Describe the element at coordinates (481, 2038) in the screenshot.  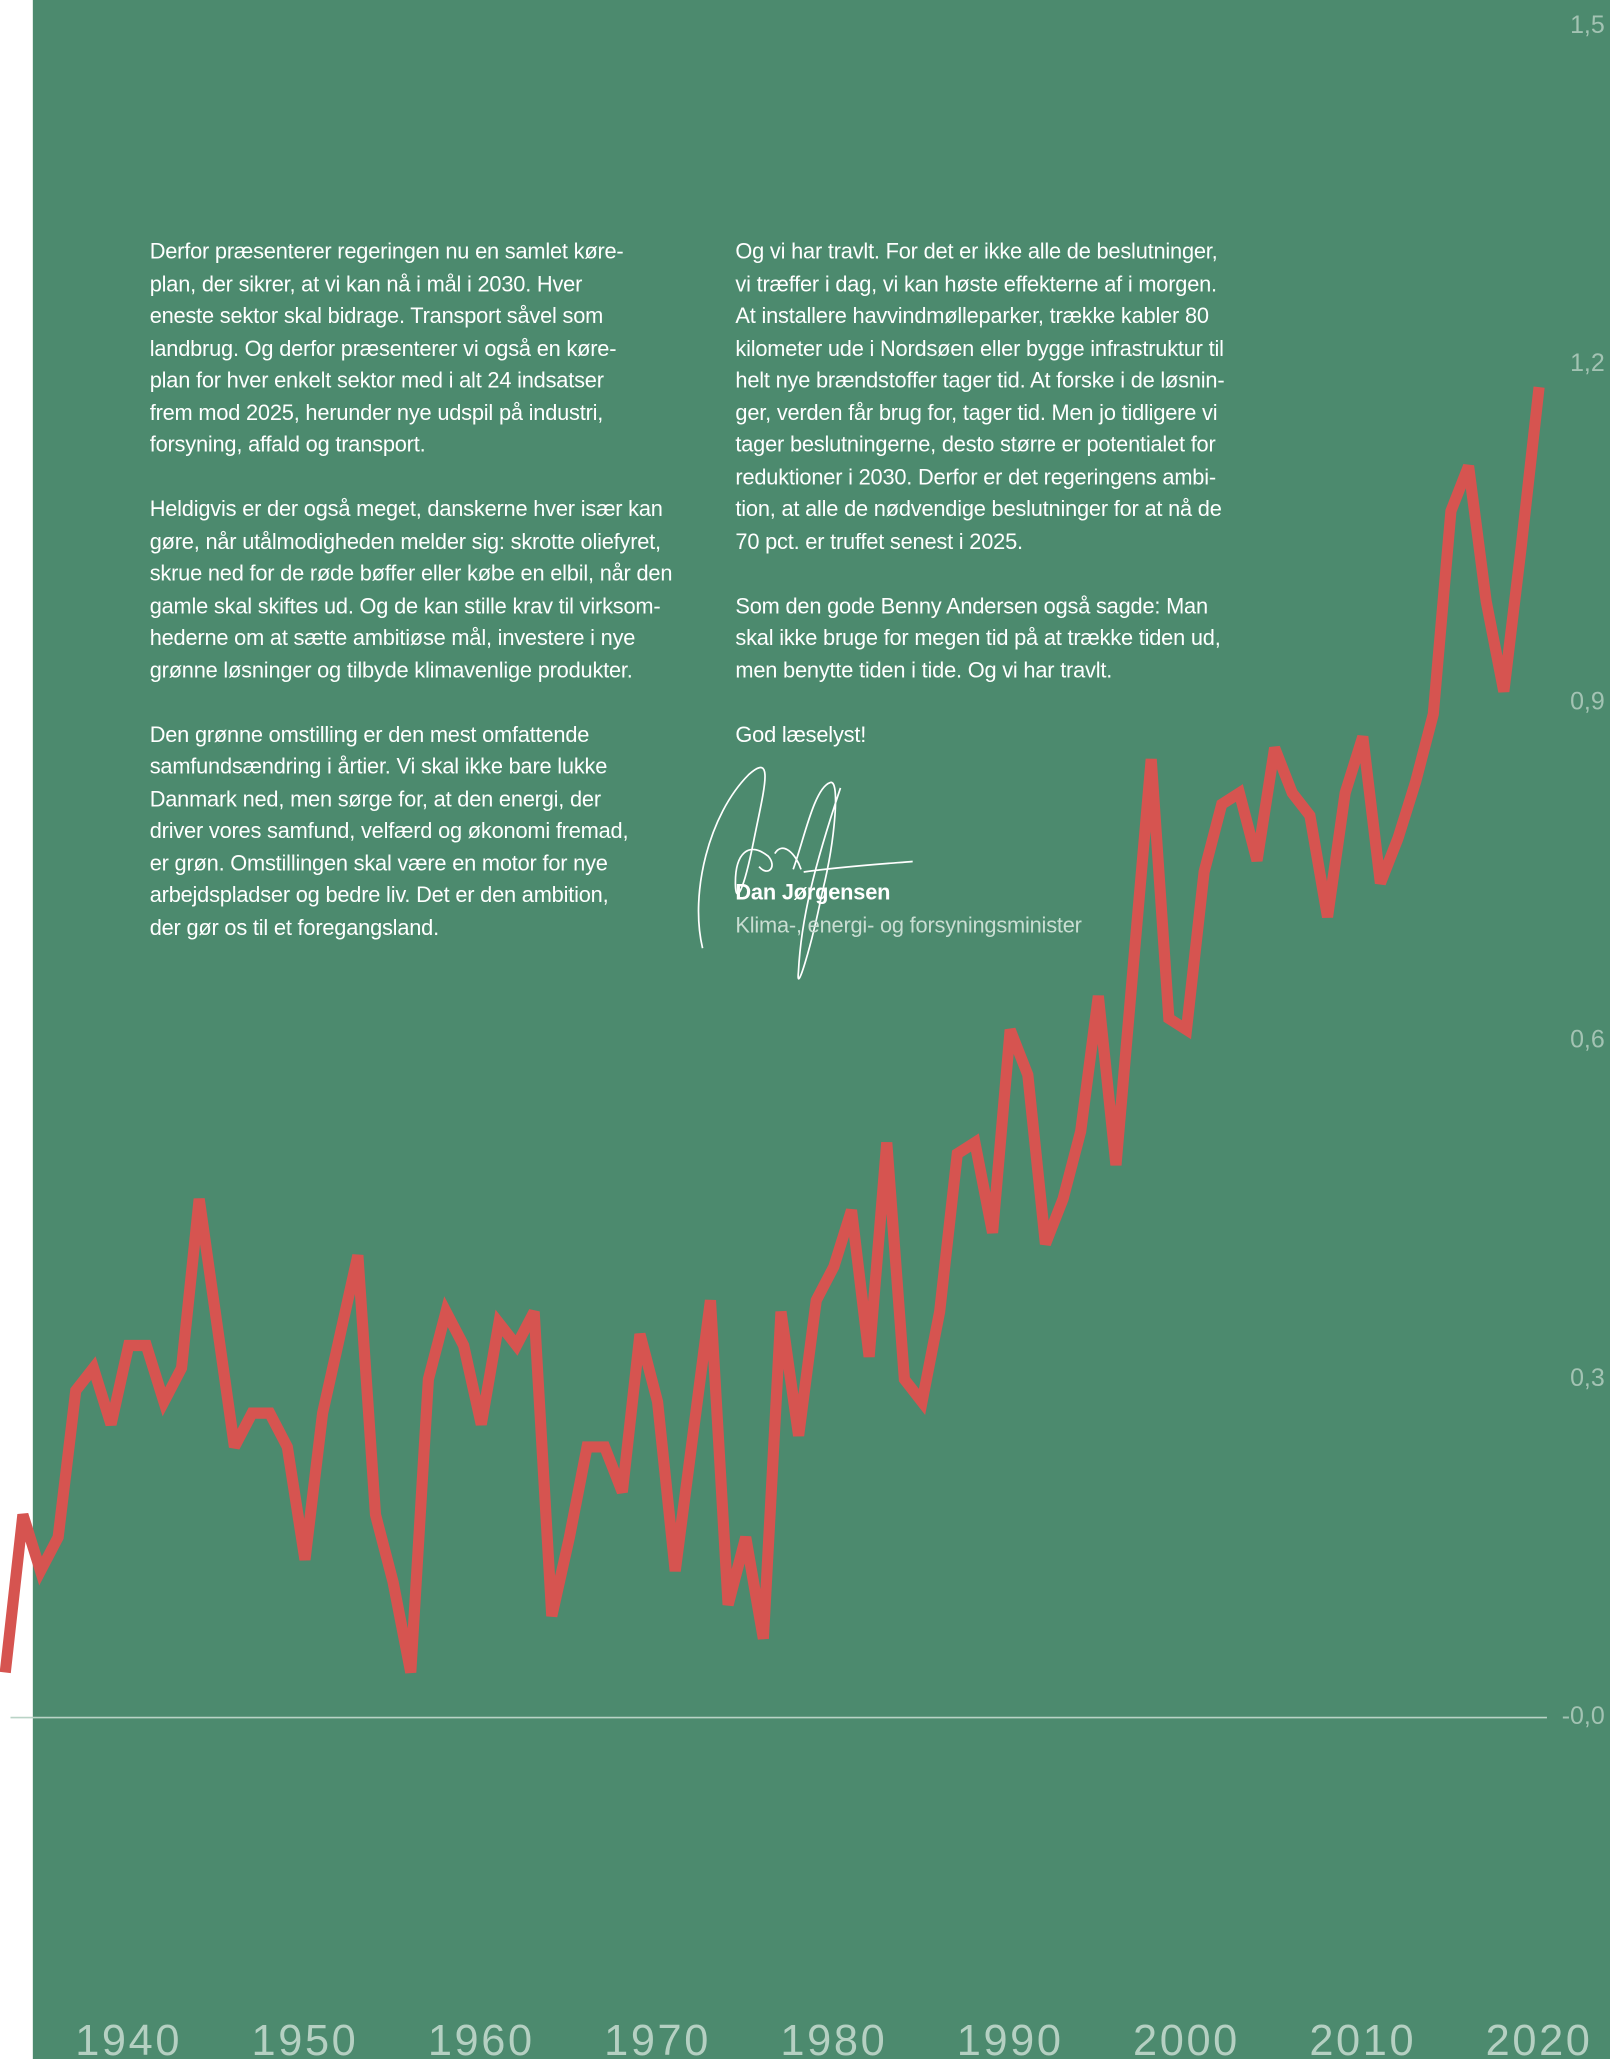
I see `x-tick-label: 1960` at that location.